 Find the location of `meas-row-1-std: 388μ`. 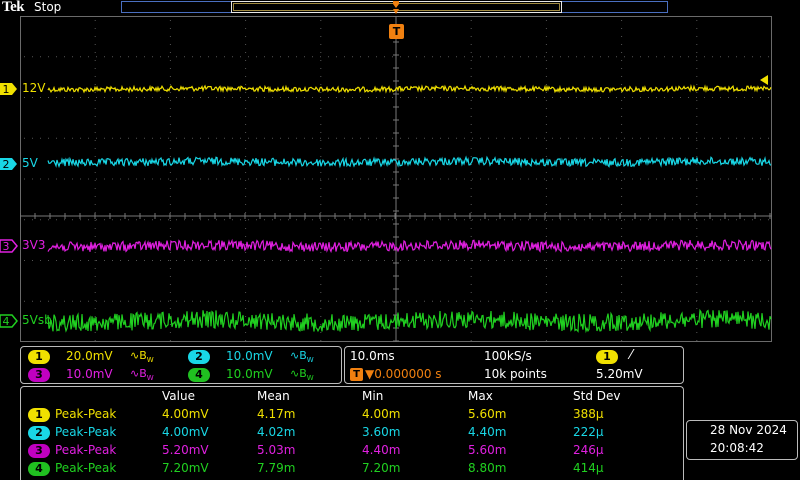

meas-row-1-std: 388μ is located at coordinates (588, 414).